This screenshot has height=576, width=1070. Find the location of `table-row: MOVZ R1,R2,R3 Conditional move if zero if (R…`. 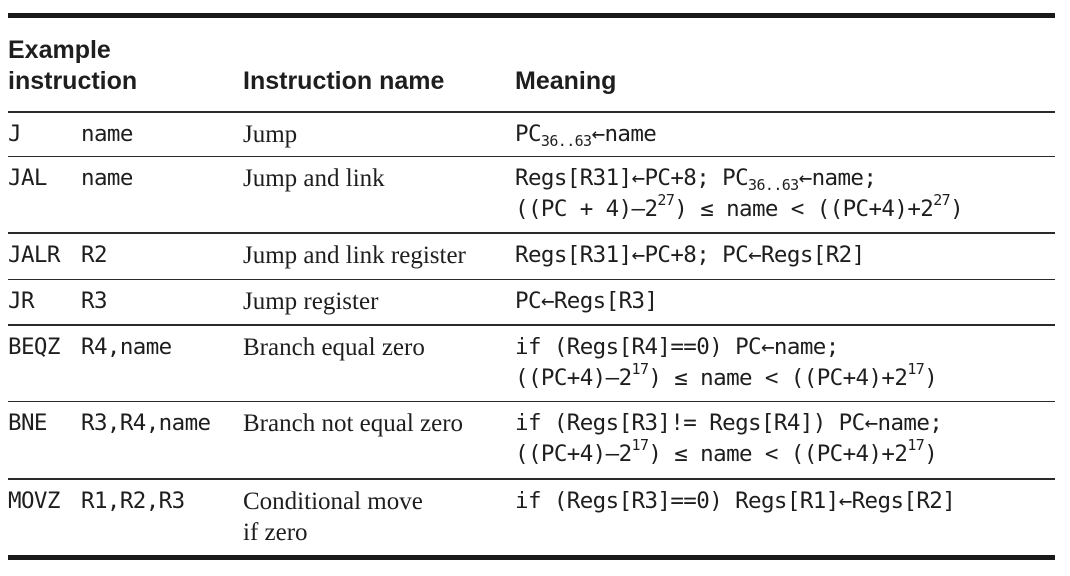

table-row: MOVZ R1,R2,R3 Conditional move if zero if (R… is located at coordinates (531, 517).